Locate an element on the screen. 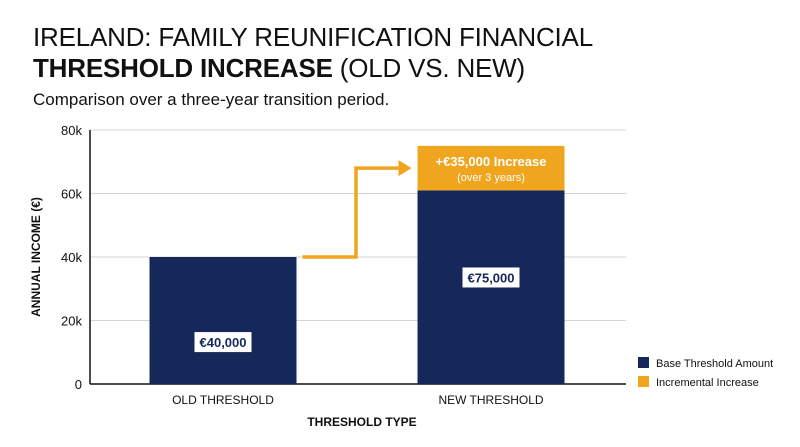  x-tick-label: NEW THRESHOLD is located at coordinates (490, 400).